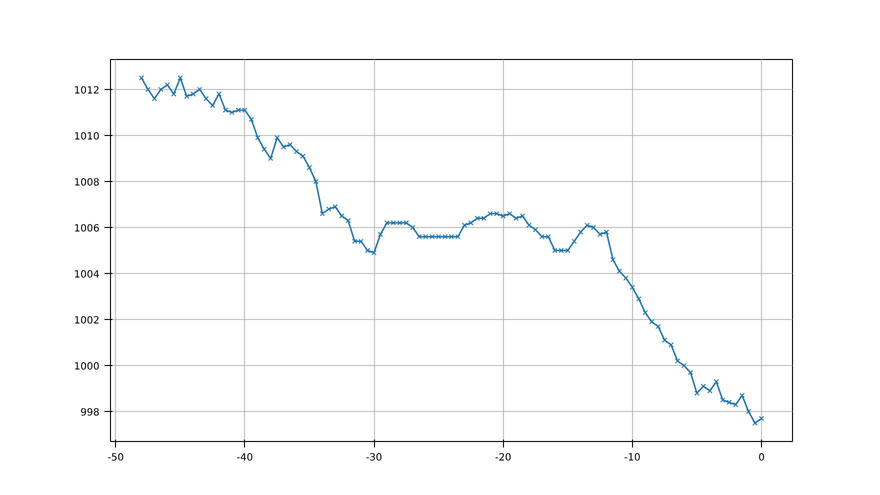  What do you see at coordinates (87, 182) in the screenshot?
I see `y-tick-label: 1008` at bounding box center [87, 182].